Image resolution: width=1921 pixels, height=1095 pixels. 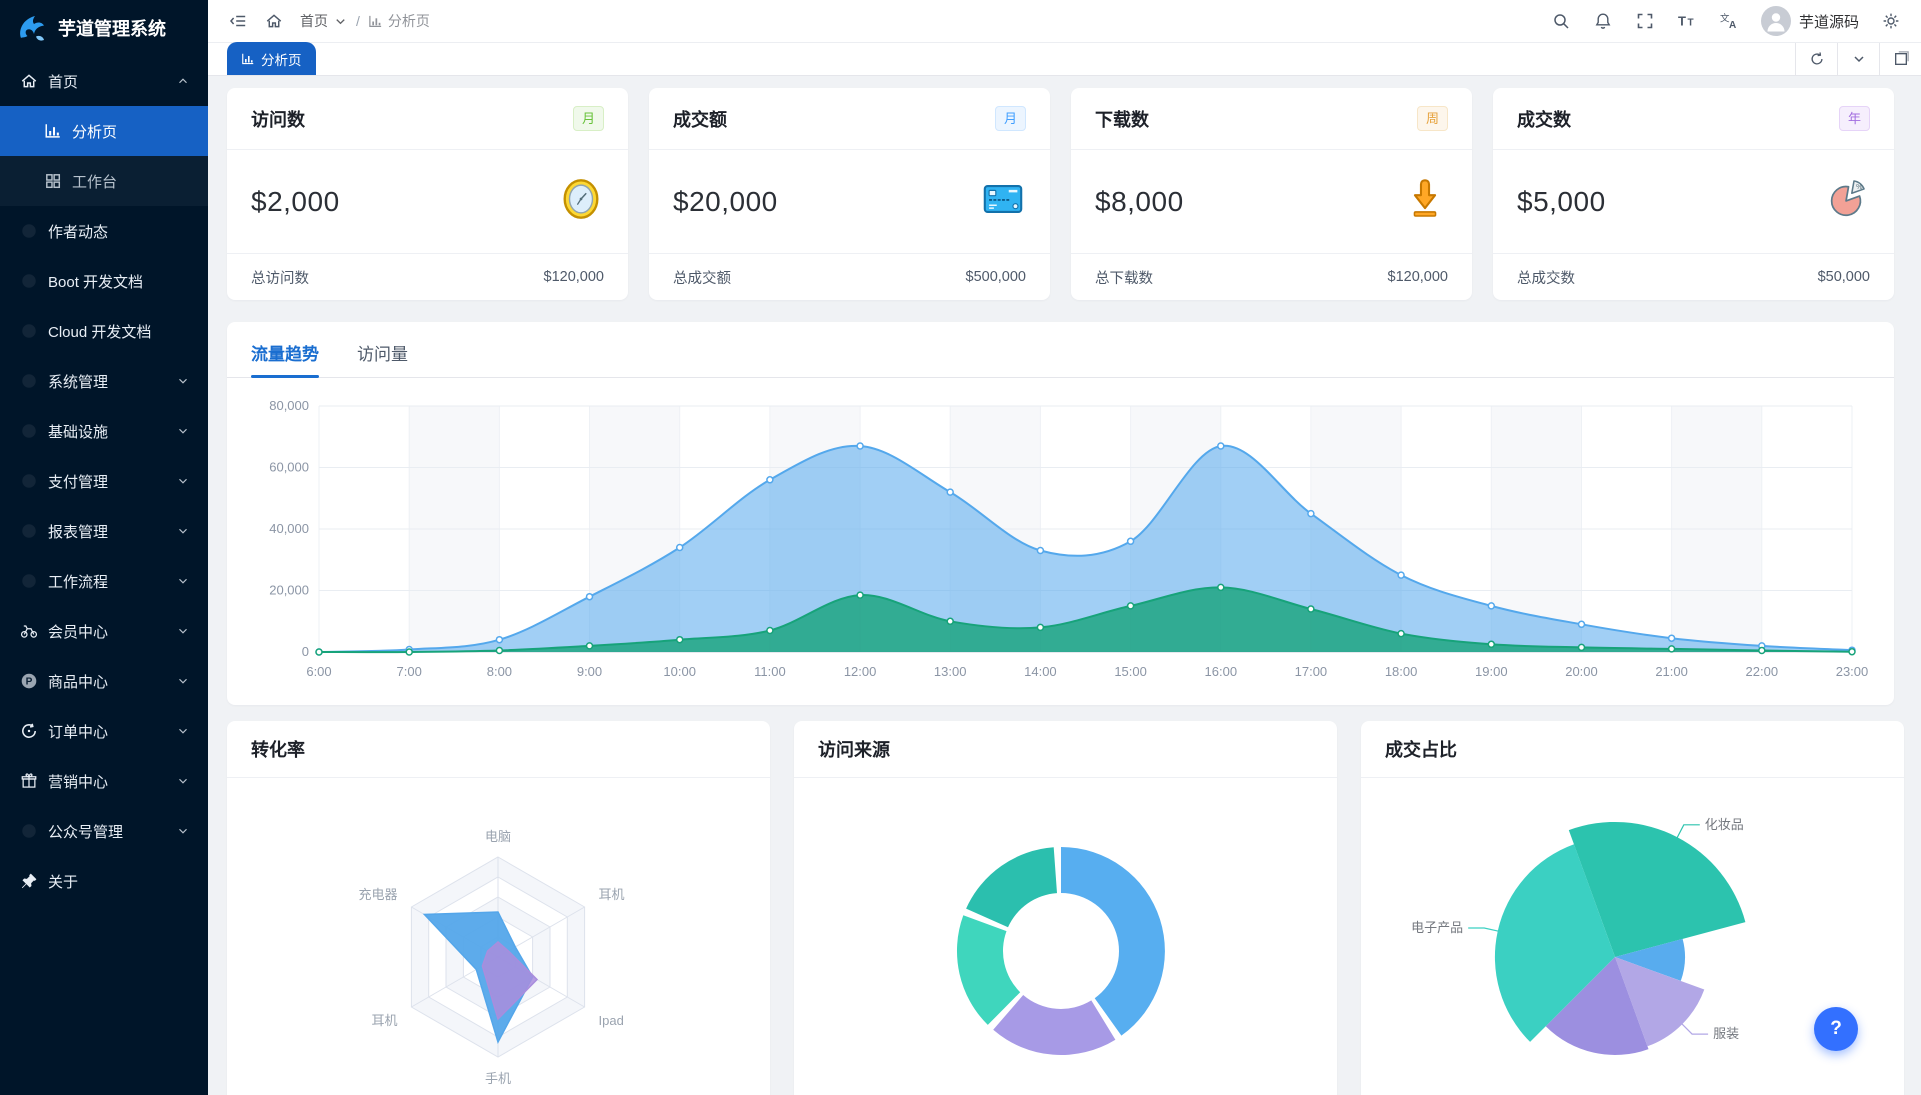 What do you see at coordinates (1847, 201) in the screenshot?
I see `pie-icon: %` at bounding box center [1847, 201].